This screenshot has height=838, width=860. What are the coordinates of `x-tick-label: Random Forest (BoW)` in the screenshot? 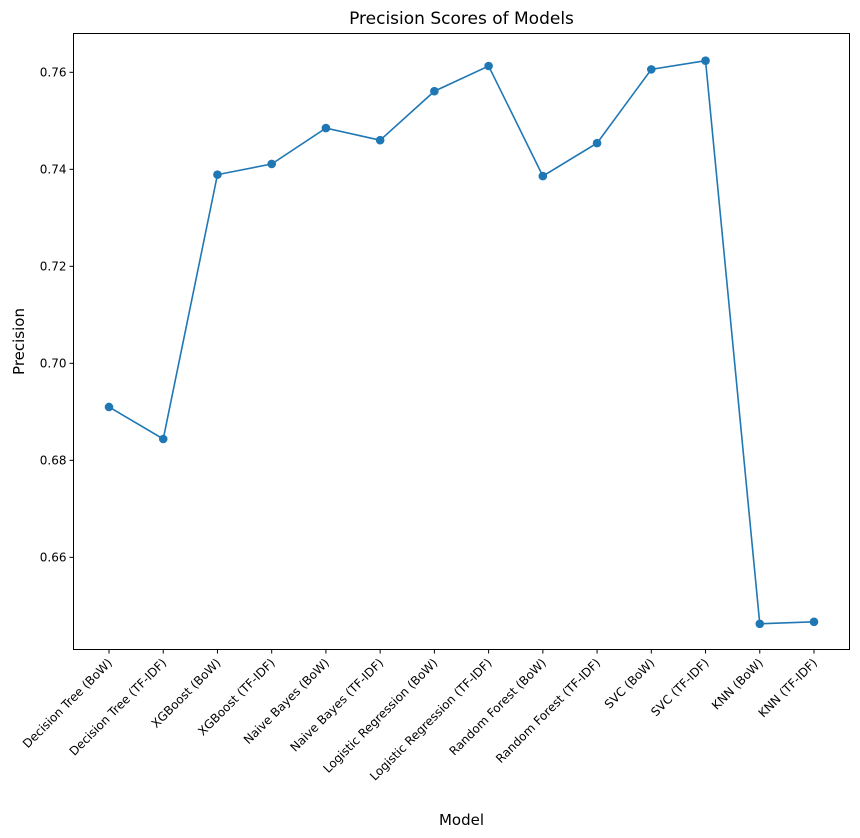 It's located at (497, 707).